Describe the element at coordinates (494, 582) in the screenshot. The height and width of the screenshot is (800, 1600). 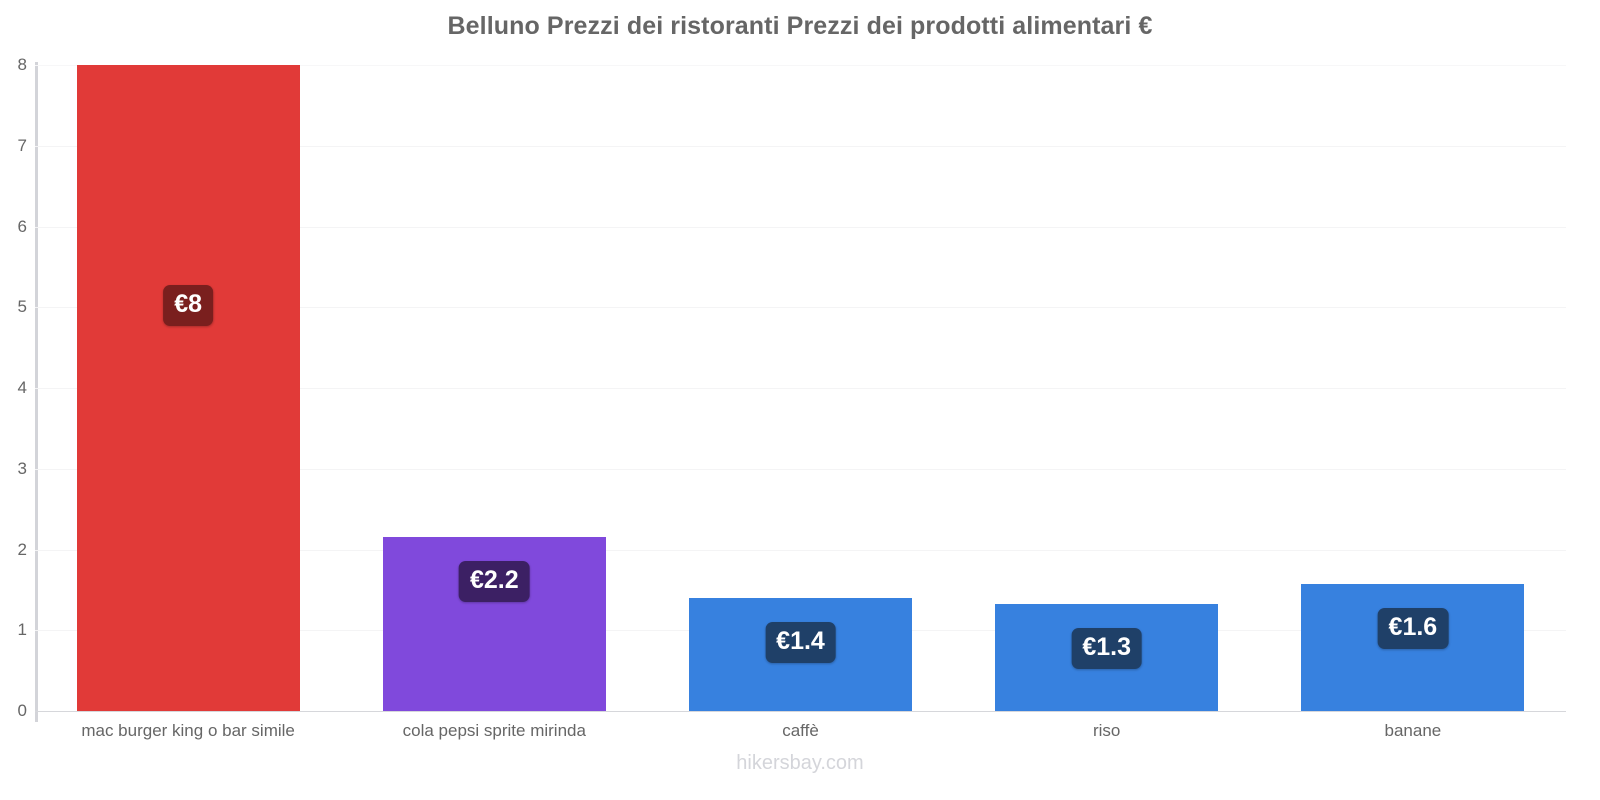
I see `bar-value-label: €2.2` at that location.